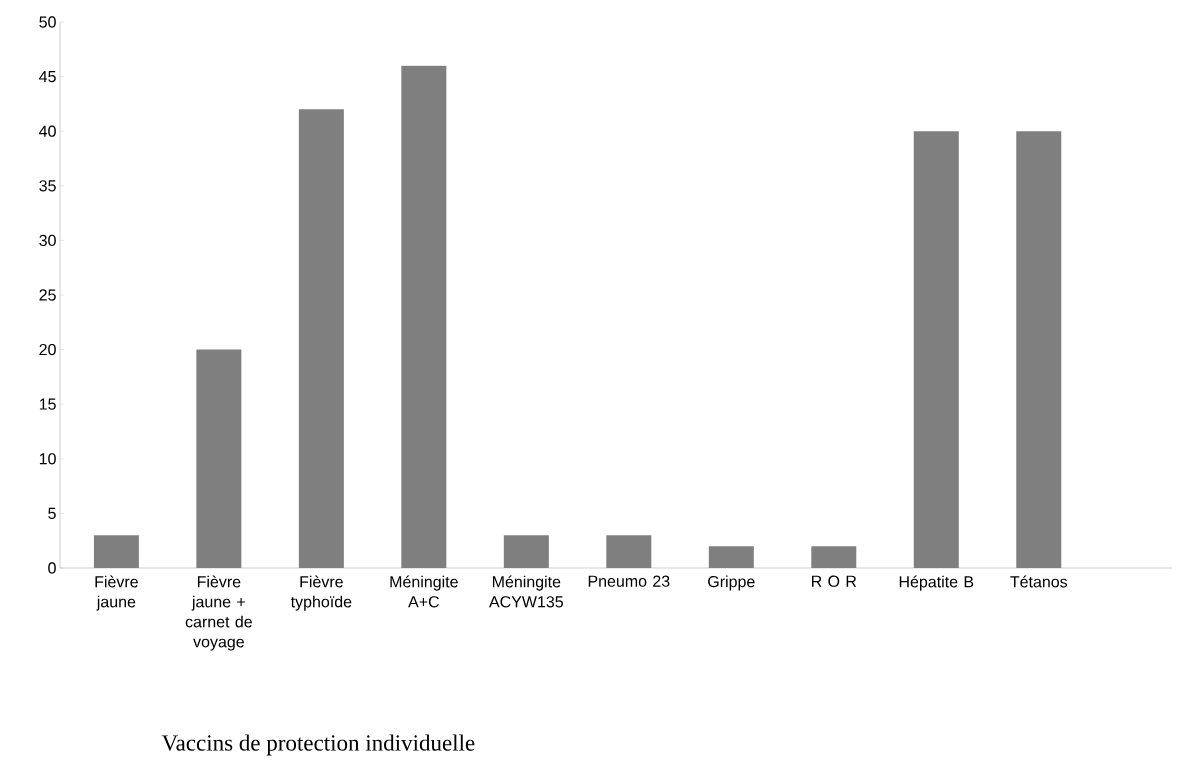 The height and width of the screenshot is (773, 1177). I want to click on x-tick-label: Tétanos, so click(1039, 581).